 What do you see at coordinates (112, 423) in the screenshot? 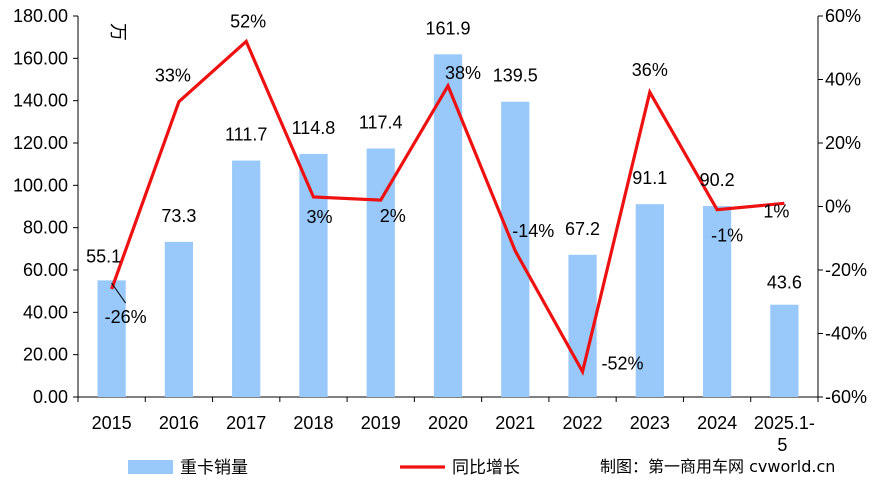
I see `x-tick-label: 2015` at bounding box center [112, 423].